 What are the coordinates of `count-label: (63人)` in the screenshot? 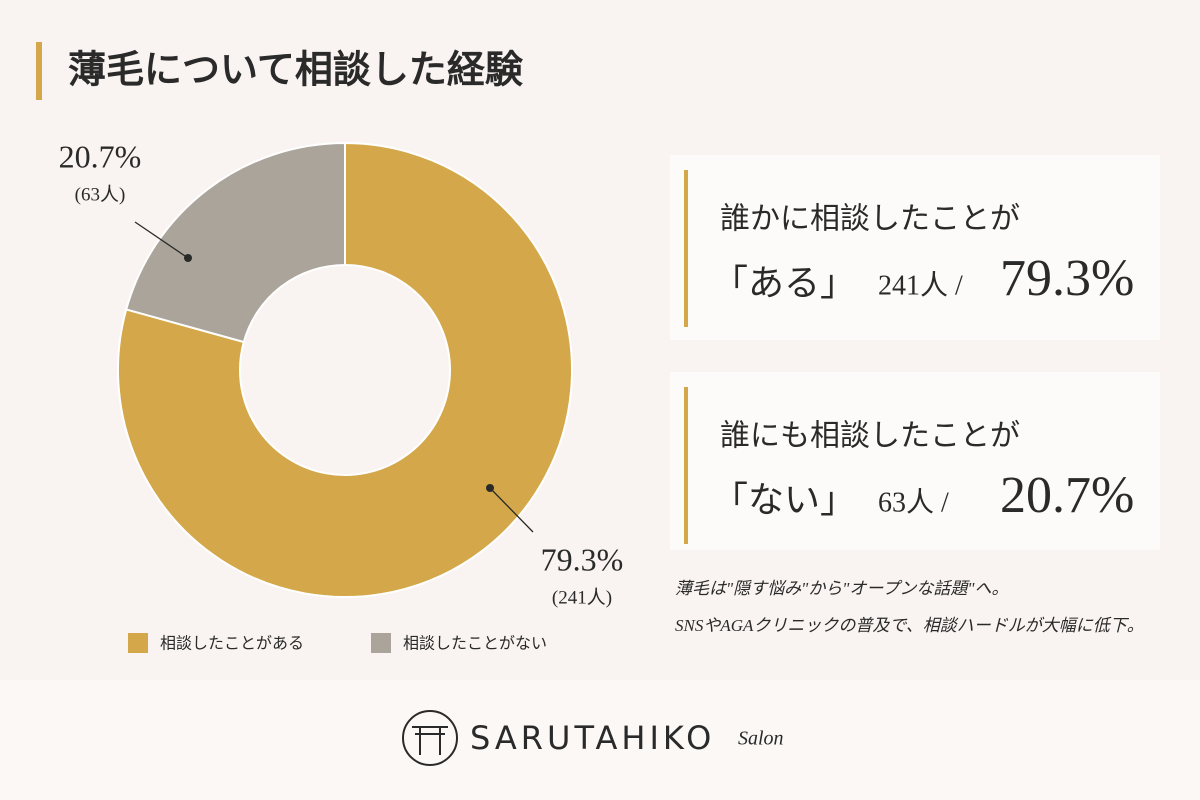 It's located at (100, 194).